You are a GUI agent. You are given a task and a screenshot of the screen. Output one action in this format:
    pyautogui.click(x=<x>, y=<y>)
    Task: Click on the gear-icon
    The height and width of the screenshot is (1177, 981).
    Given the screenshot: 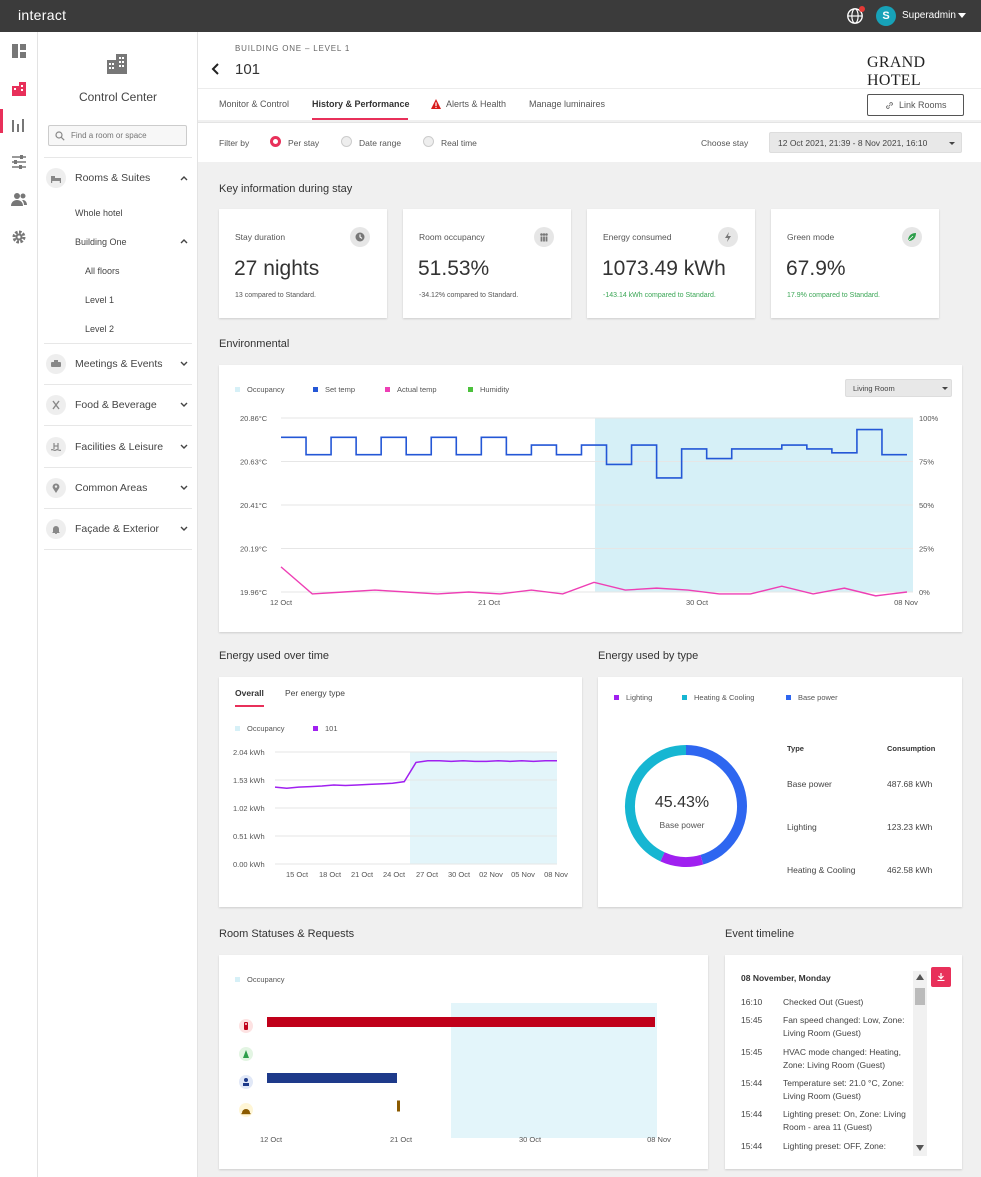 What is the action you would take?
    pyautogui.click(x=19, y=237)
    